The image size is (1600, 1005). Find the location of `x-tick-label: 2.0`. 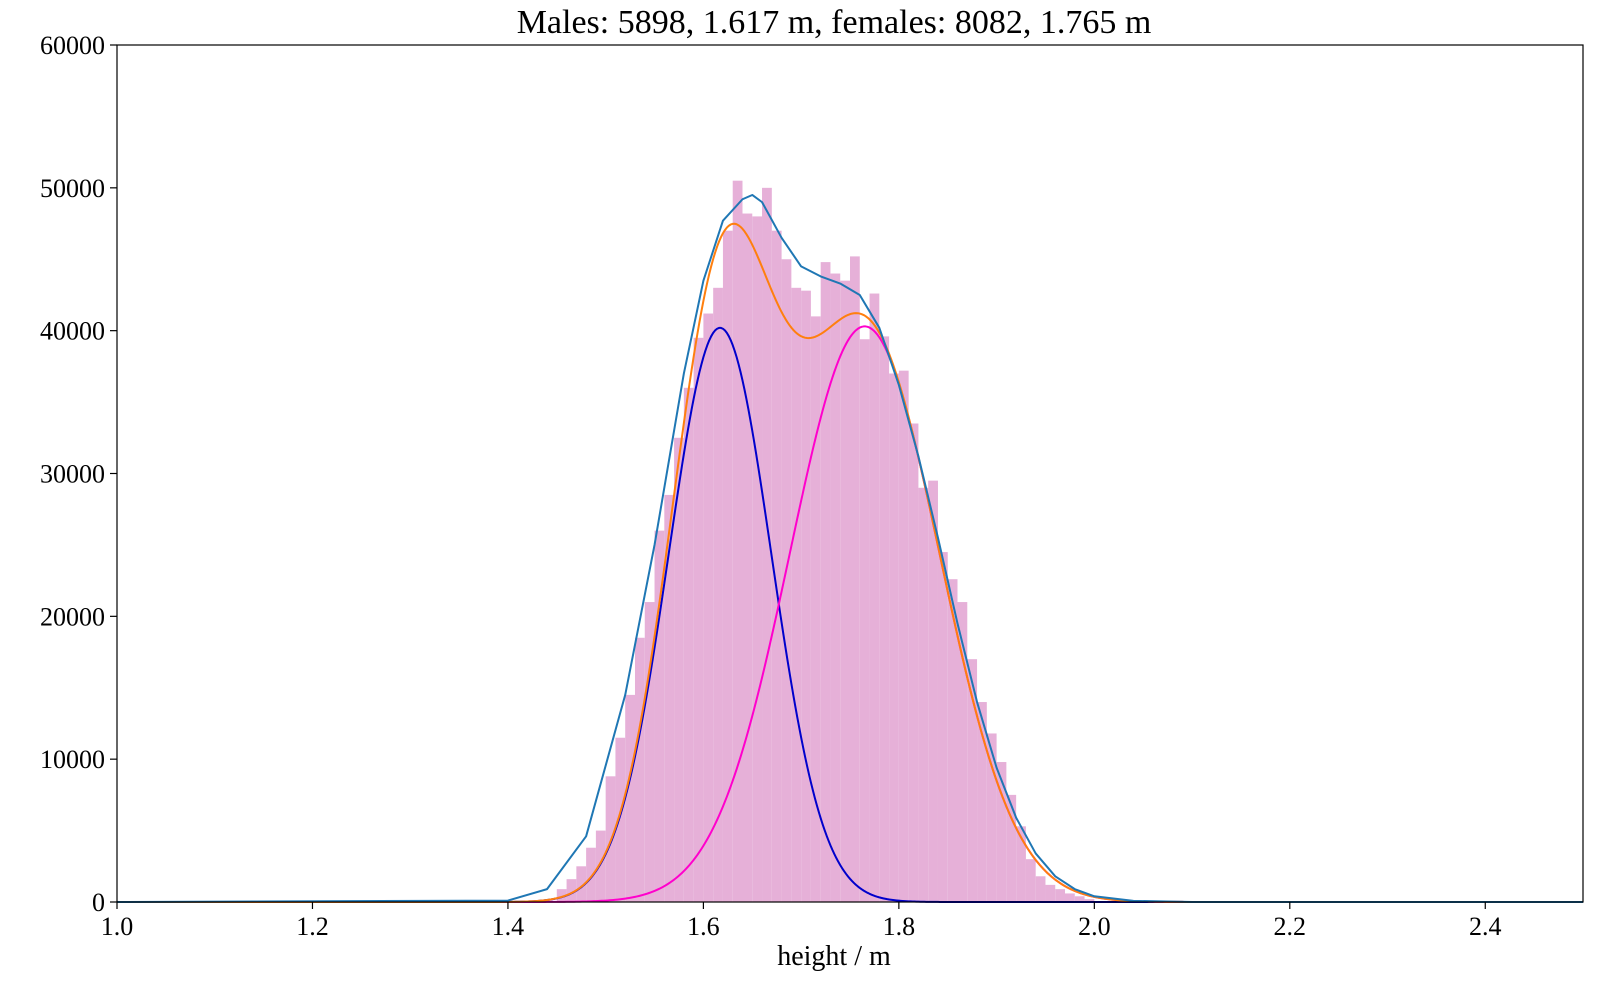

x-tick-label: 2.0 is located at coordinates (1094, 926).